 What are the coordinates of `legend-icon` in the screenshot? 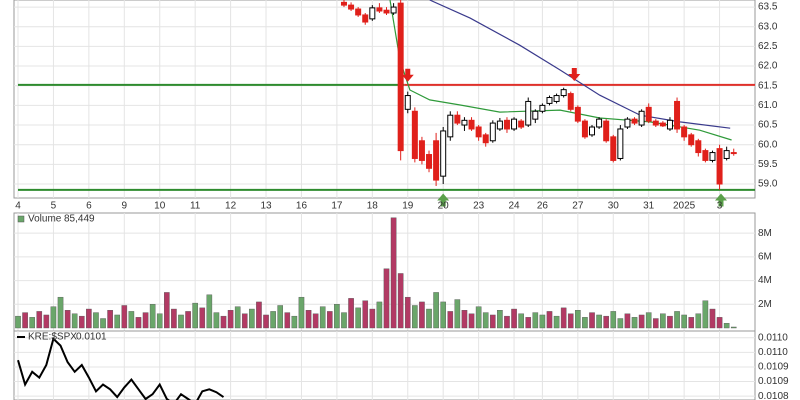 It's located at (21, 219).